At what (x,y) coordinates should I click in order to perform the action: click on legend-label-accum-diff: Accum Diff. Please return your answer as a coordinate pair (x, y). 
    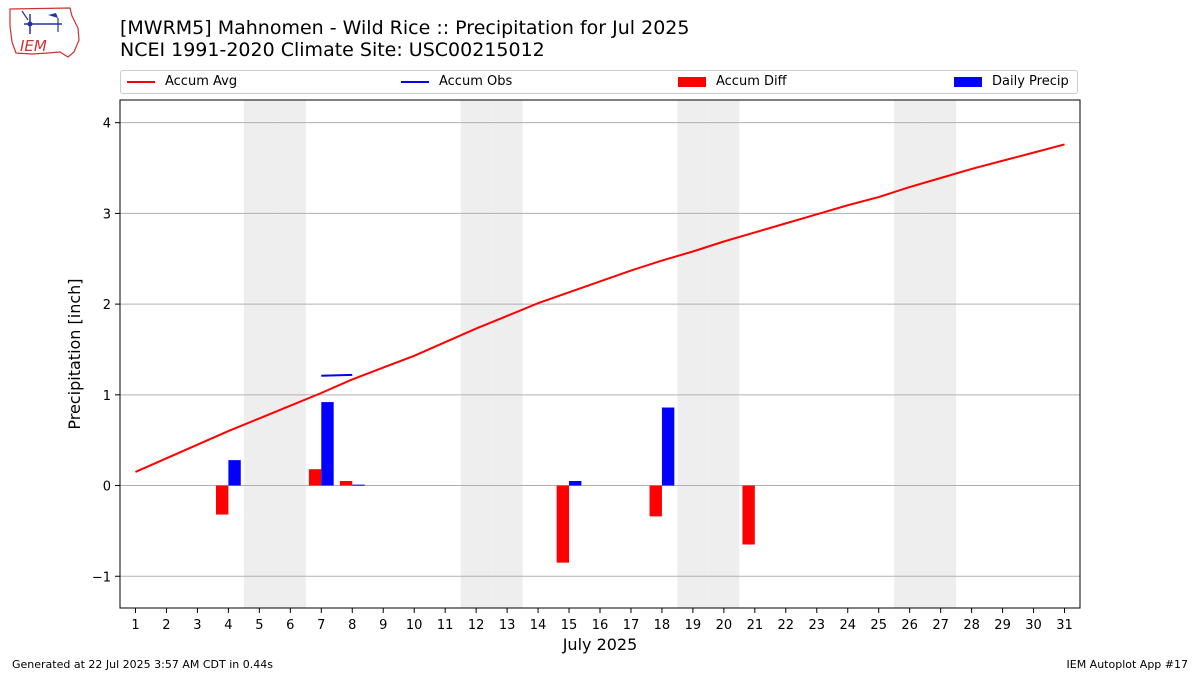
    Looking at the image, I should click on (751, 81).